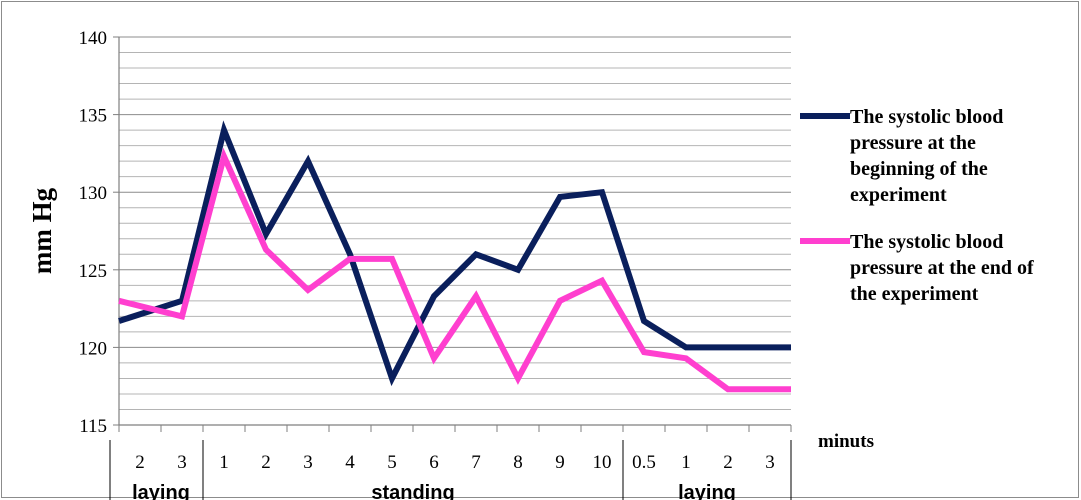 The height and width of the screenshot is (500, 1081). What do you see at coordinates (93, 348) in the screenshot?
I see `y-tick-label: 120` at bounding box center [93, 348].